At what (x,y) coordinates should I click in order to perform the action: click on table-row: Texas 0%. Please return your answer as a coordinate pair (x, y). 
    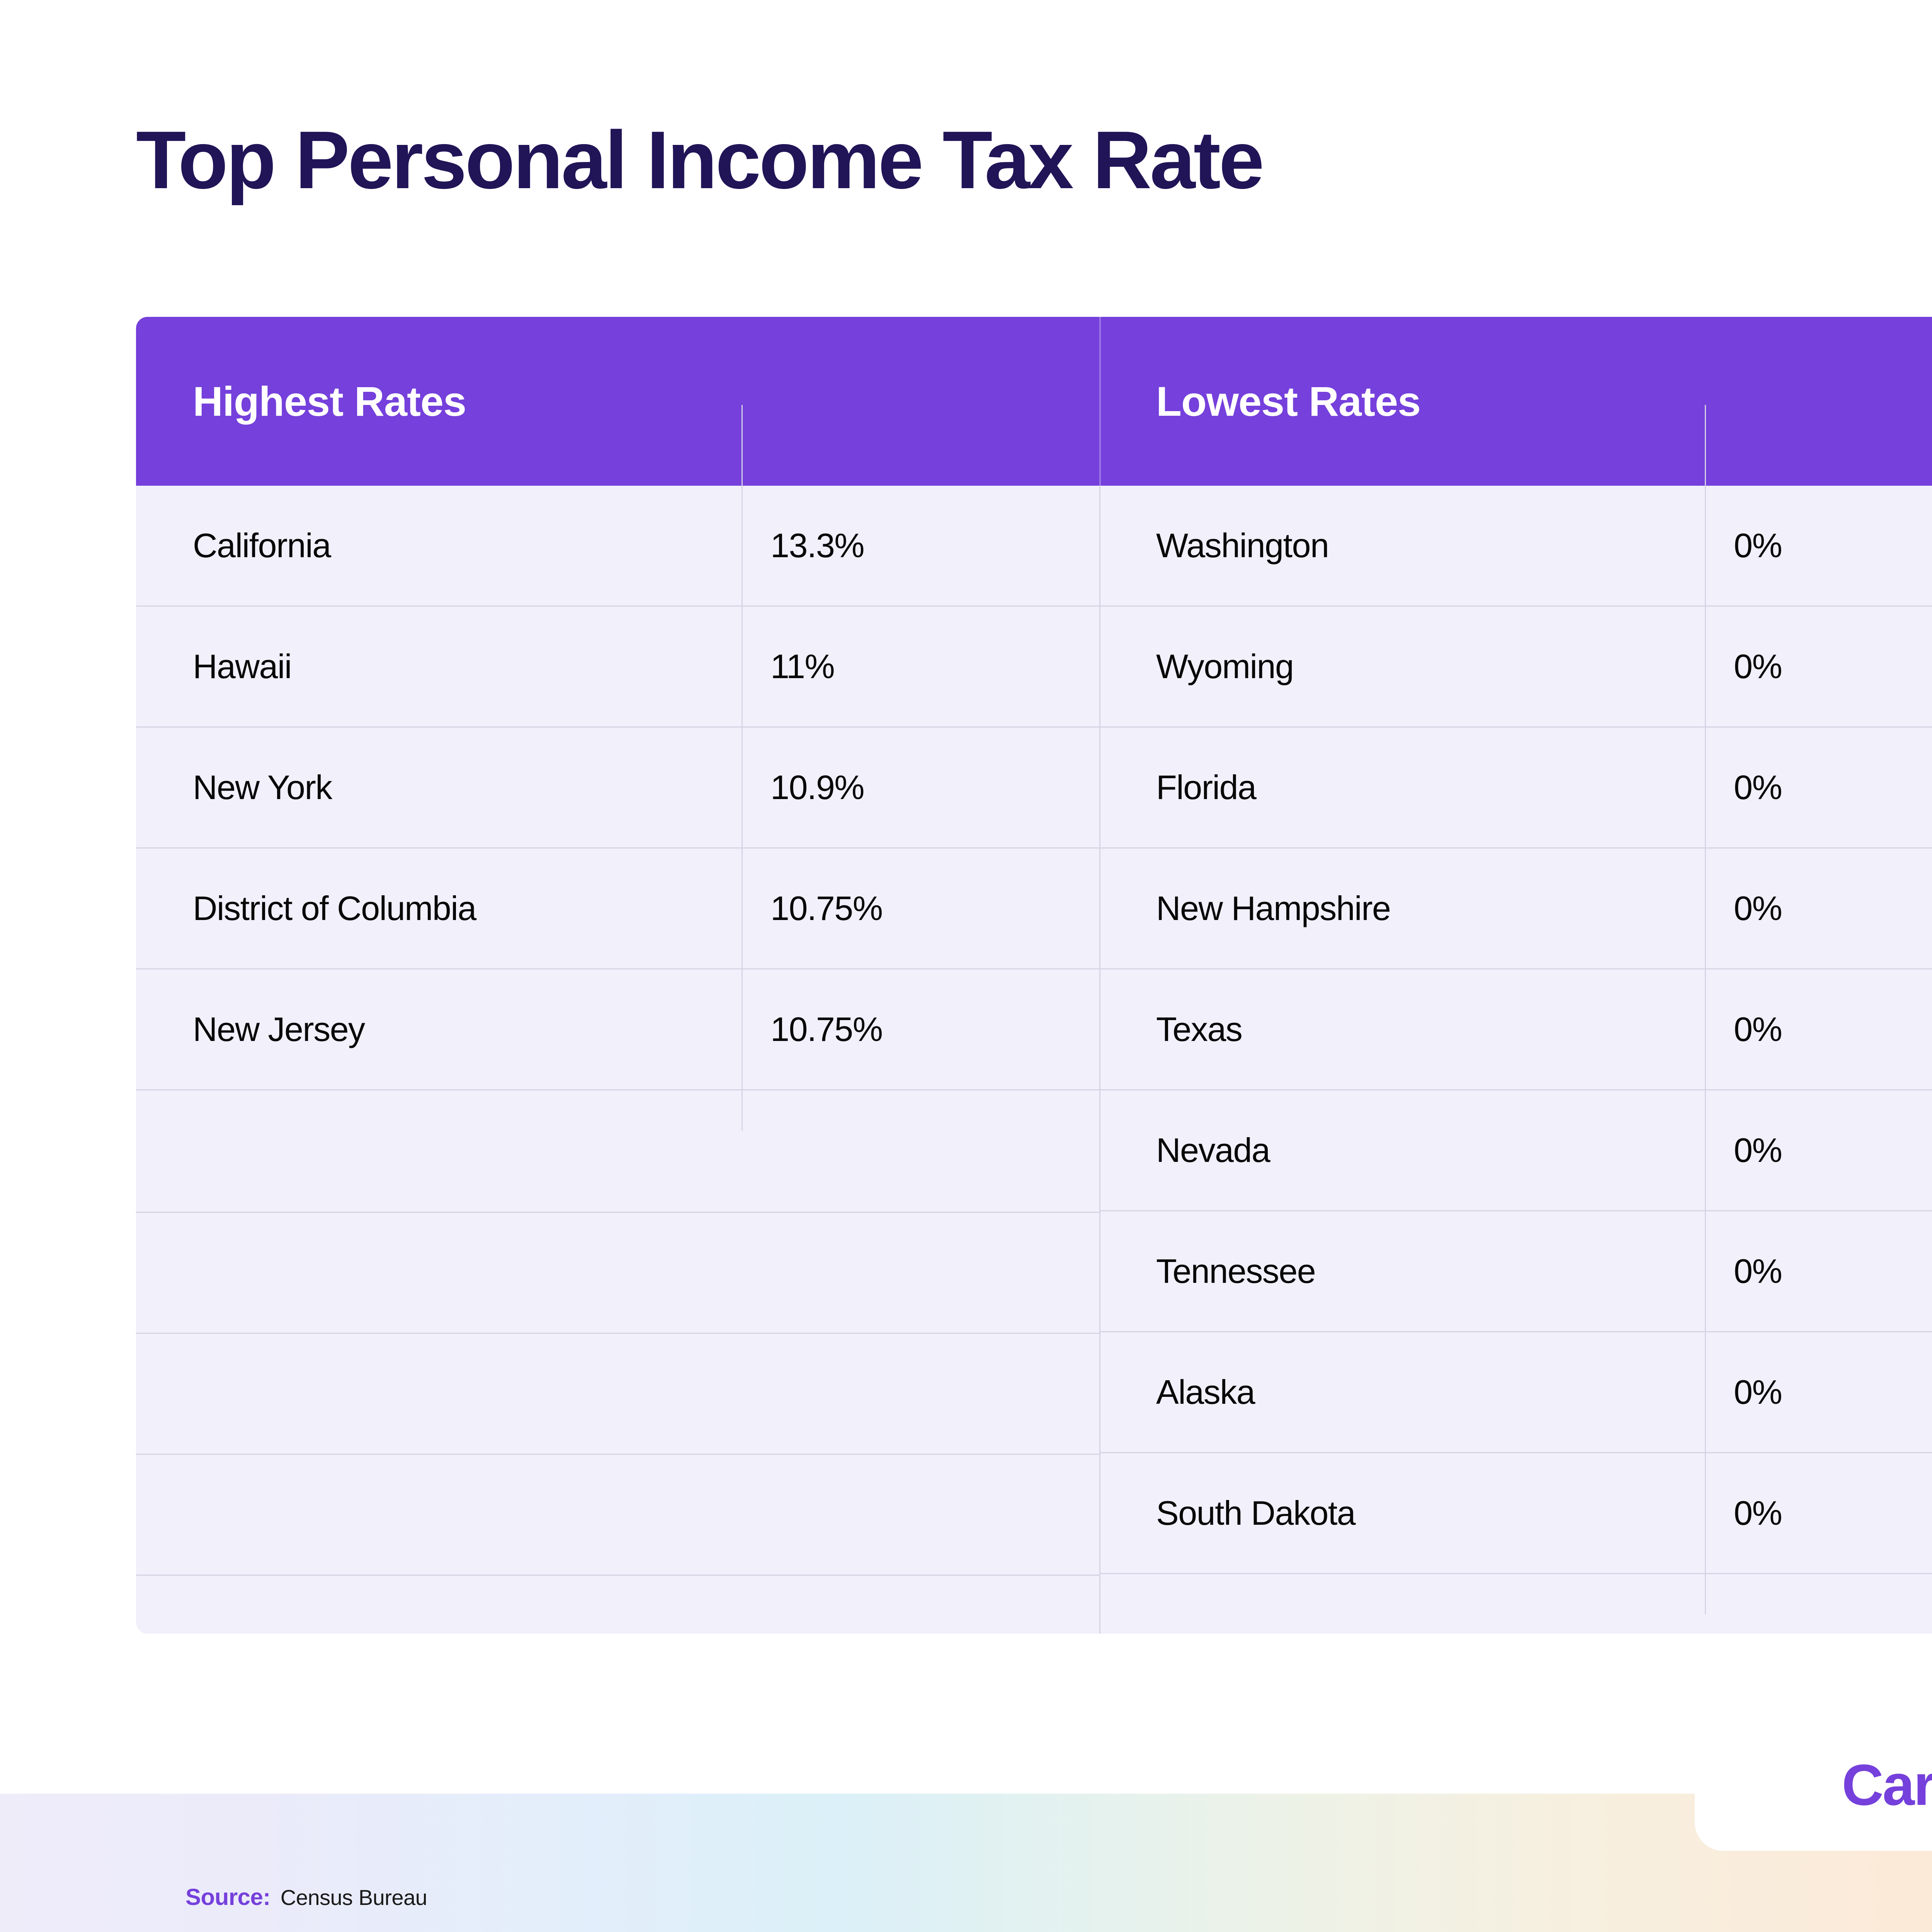
    Looking at the image, I should click on (1516, 1010).